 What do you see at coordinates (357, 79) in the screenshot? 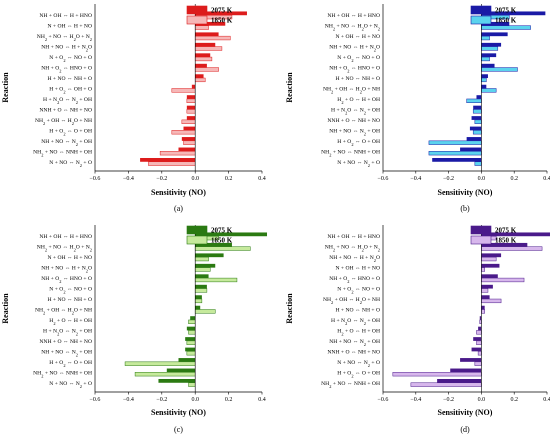
I see `reaction-label: H + NO ⇔ NH + O` at bounding box center [357, 79].